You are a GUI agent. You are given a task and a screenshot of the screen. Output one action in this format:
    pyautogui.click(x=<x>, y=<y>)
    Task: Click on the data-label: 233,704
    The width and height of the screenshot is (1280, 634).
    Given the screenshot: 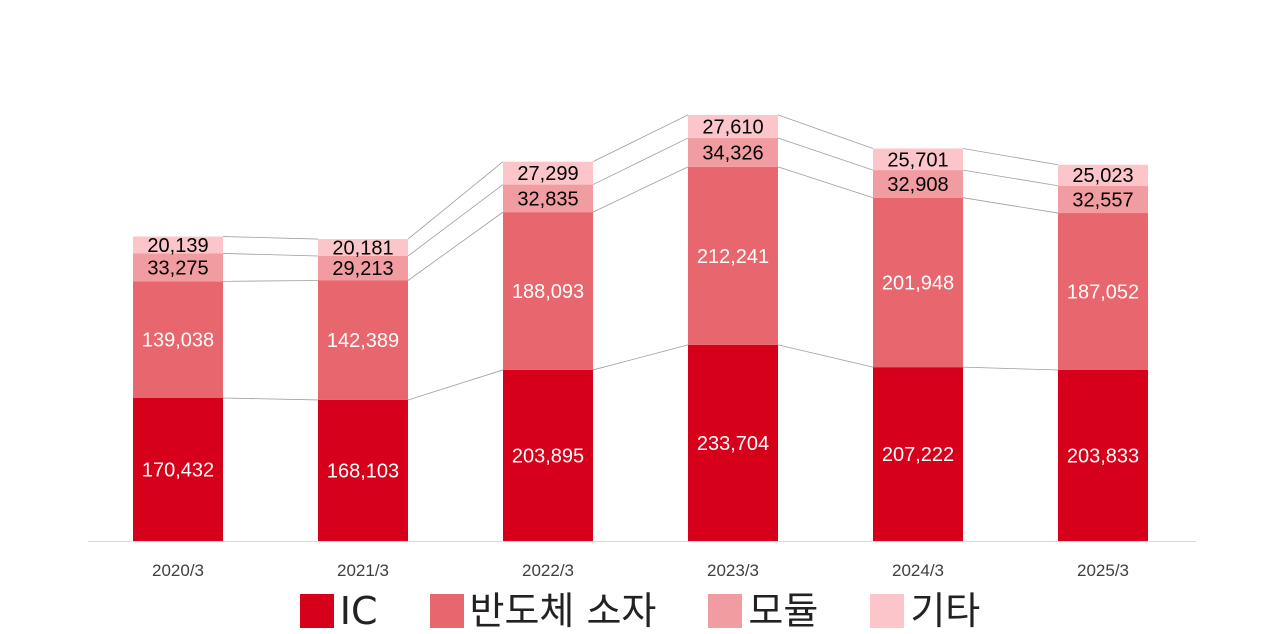 What is the action you would take?
    pyautogui.click(x=733, y=444)
    